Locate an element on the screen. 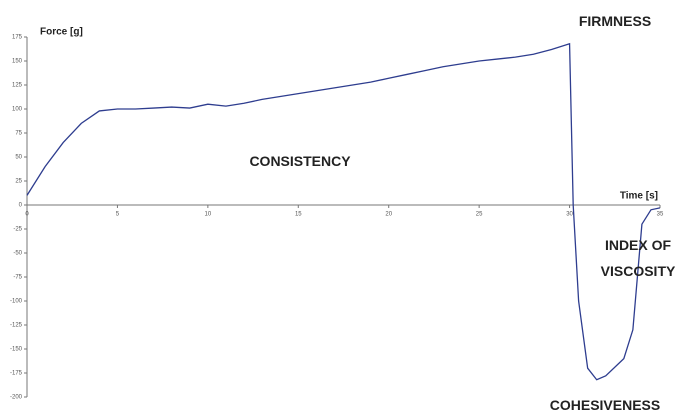 This screenshot has width=689, height=414. y-tick-label: 175 is located at coordinates (17, 38).